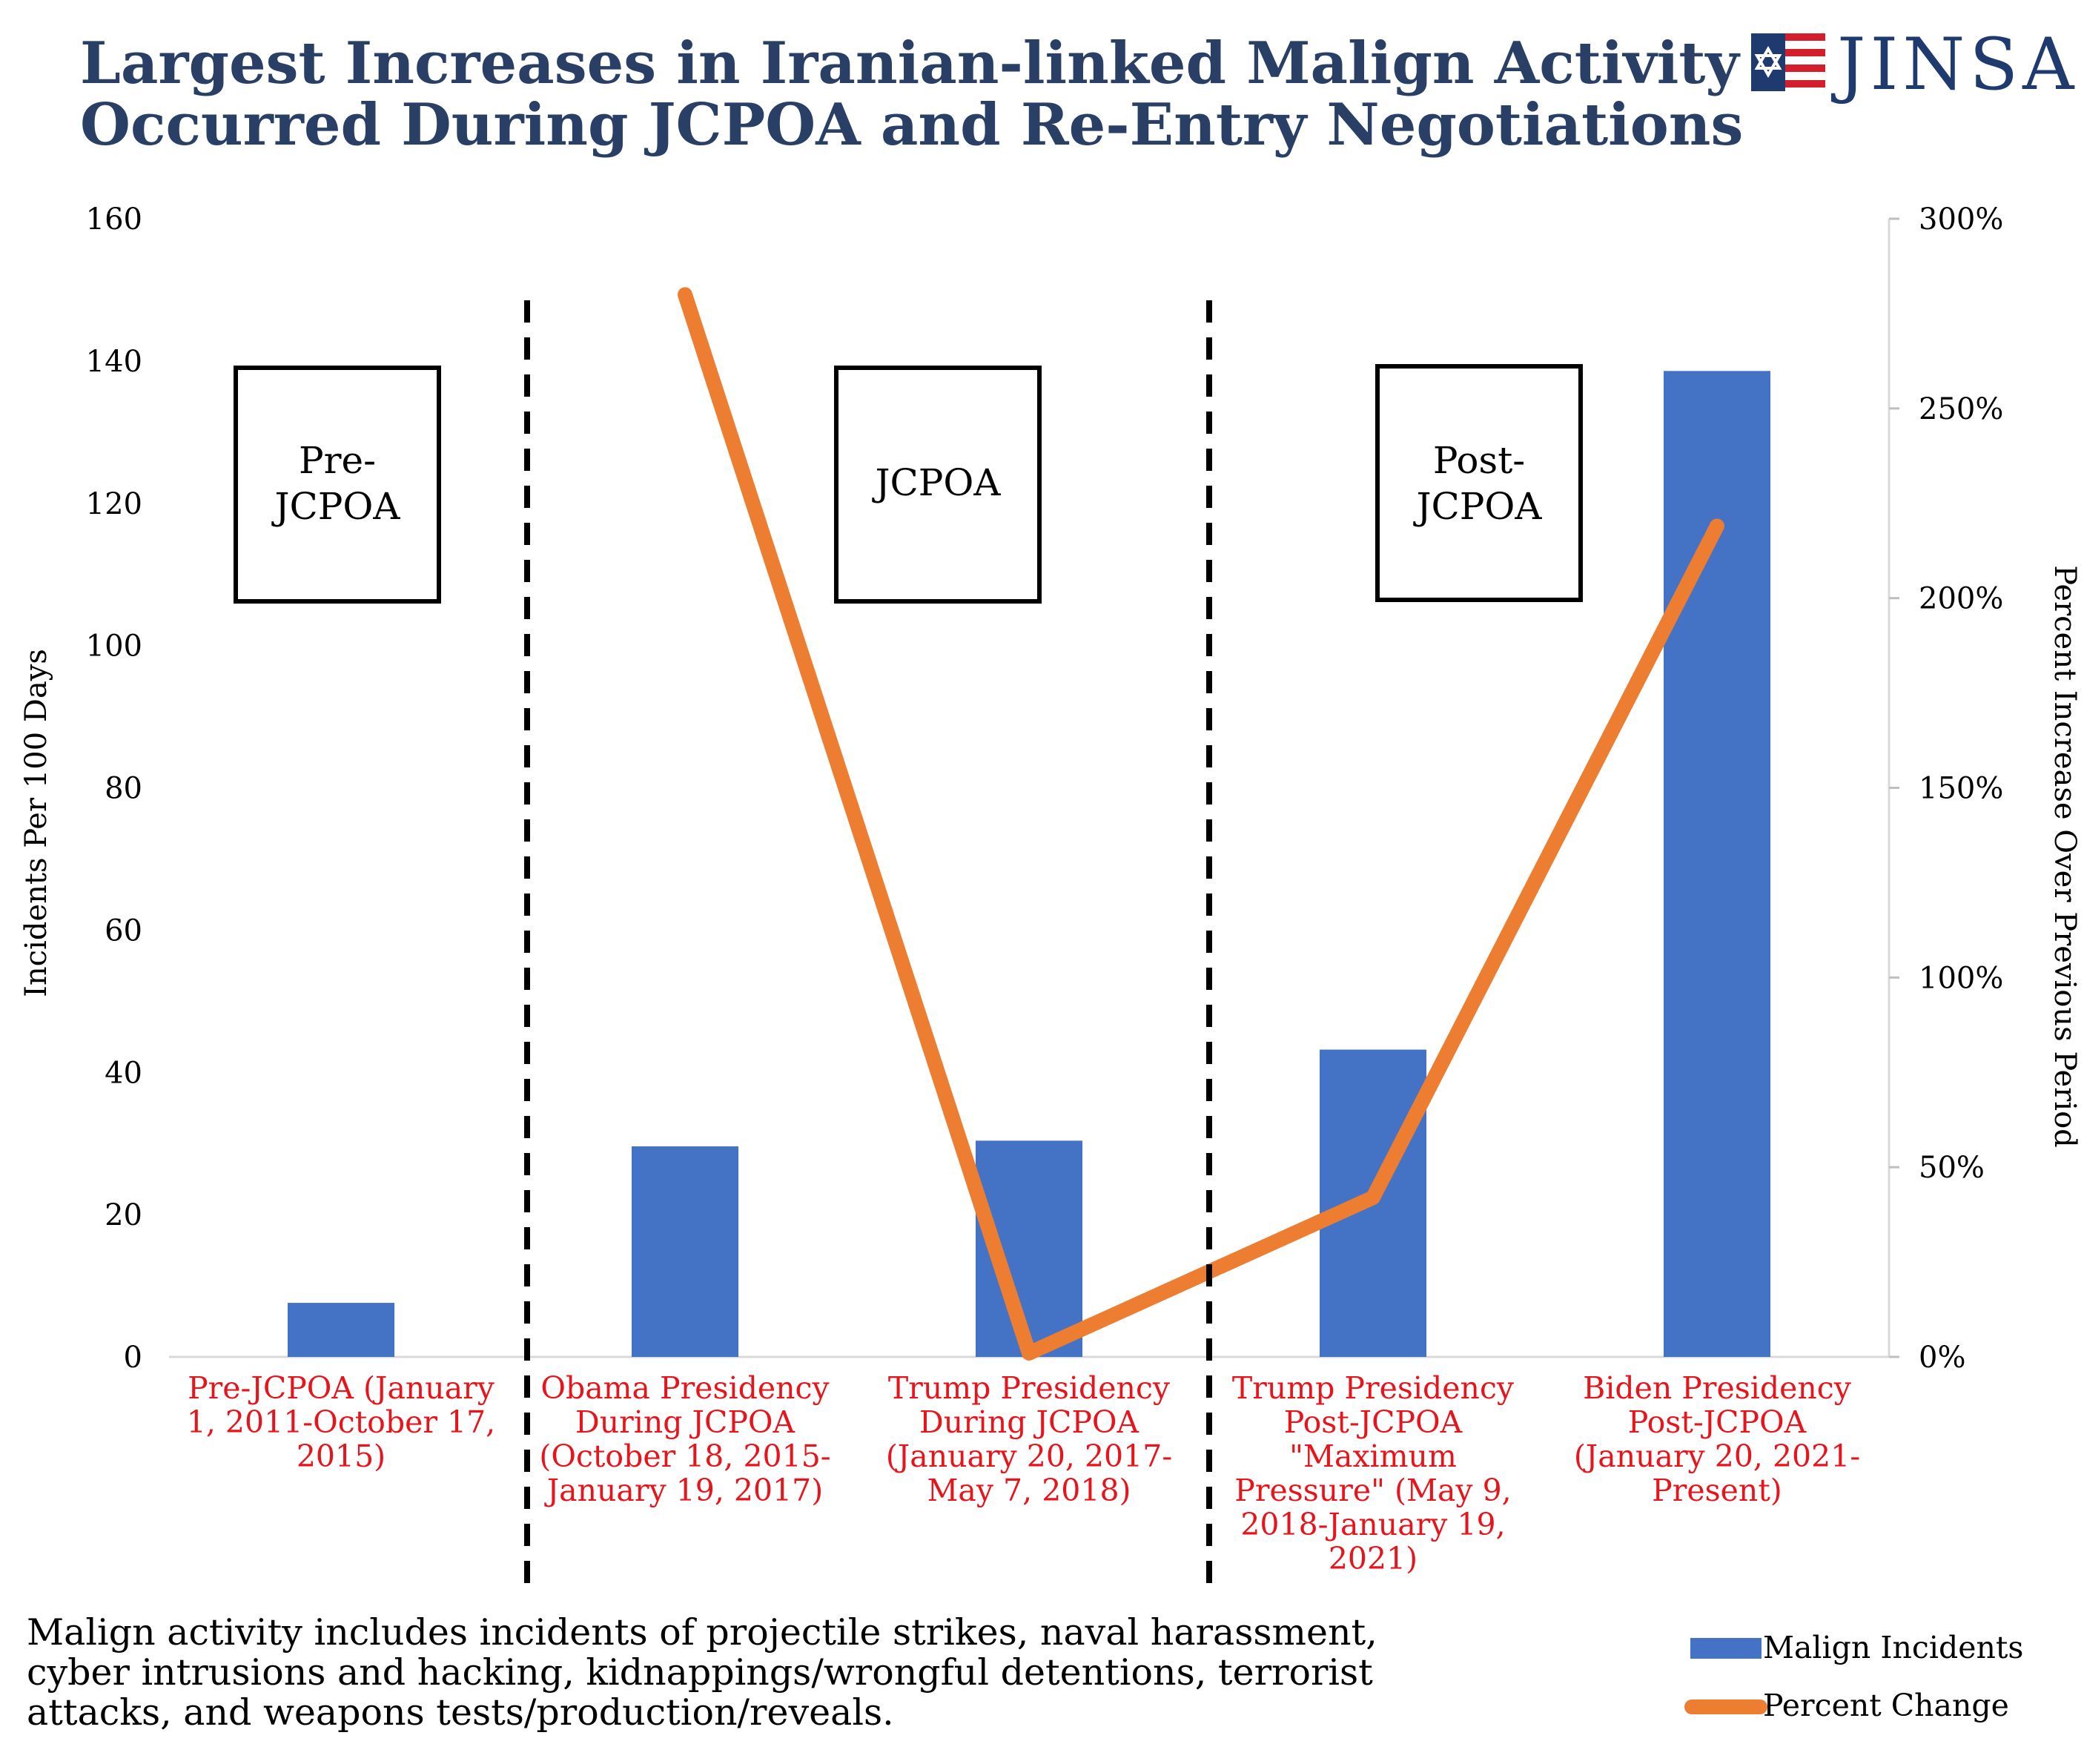 Image resolution: width=2084 pixels, height=1764 pixels. I want to click on period-box-pre-jcpoa, so click(337, 485).